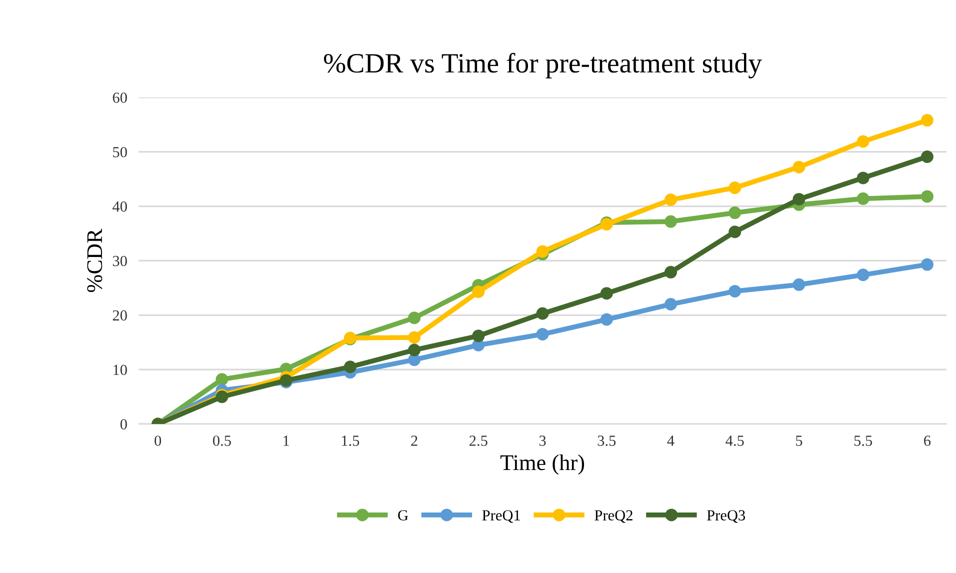 The image size is (956, 573). I want to click on y-tick-label: 50, so click(120, 152).